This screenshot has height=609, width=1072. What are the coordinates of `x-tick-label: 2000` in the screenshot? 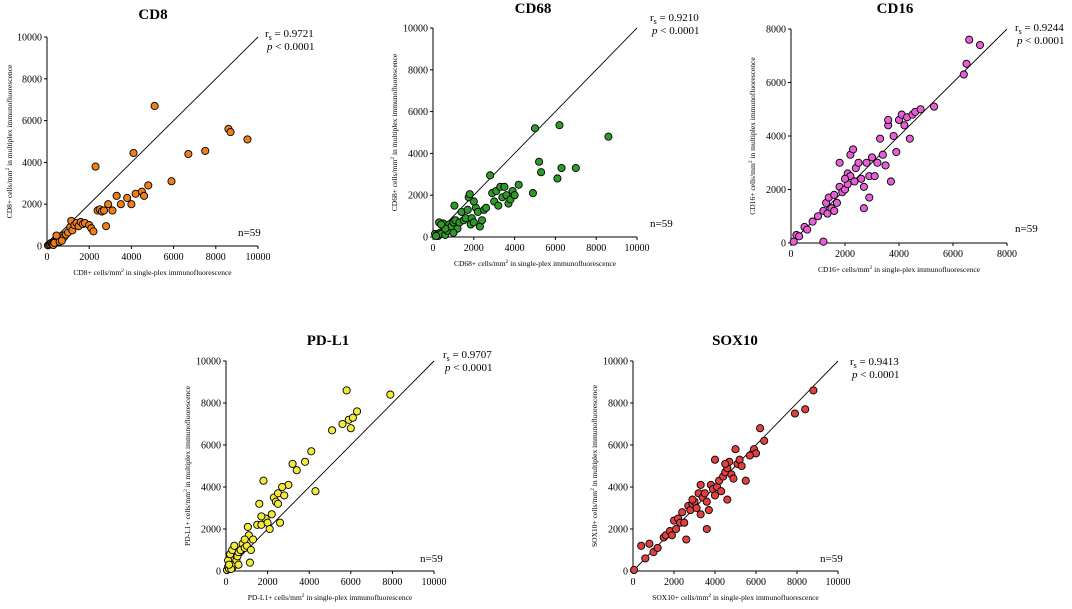 It's located at (845, 254).